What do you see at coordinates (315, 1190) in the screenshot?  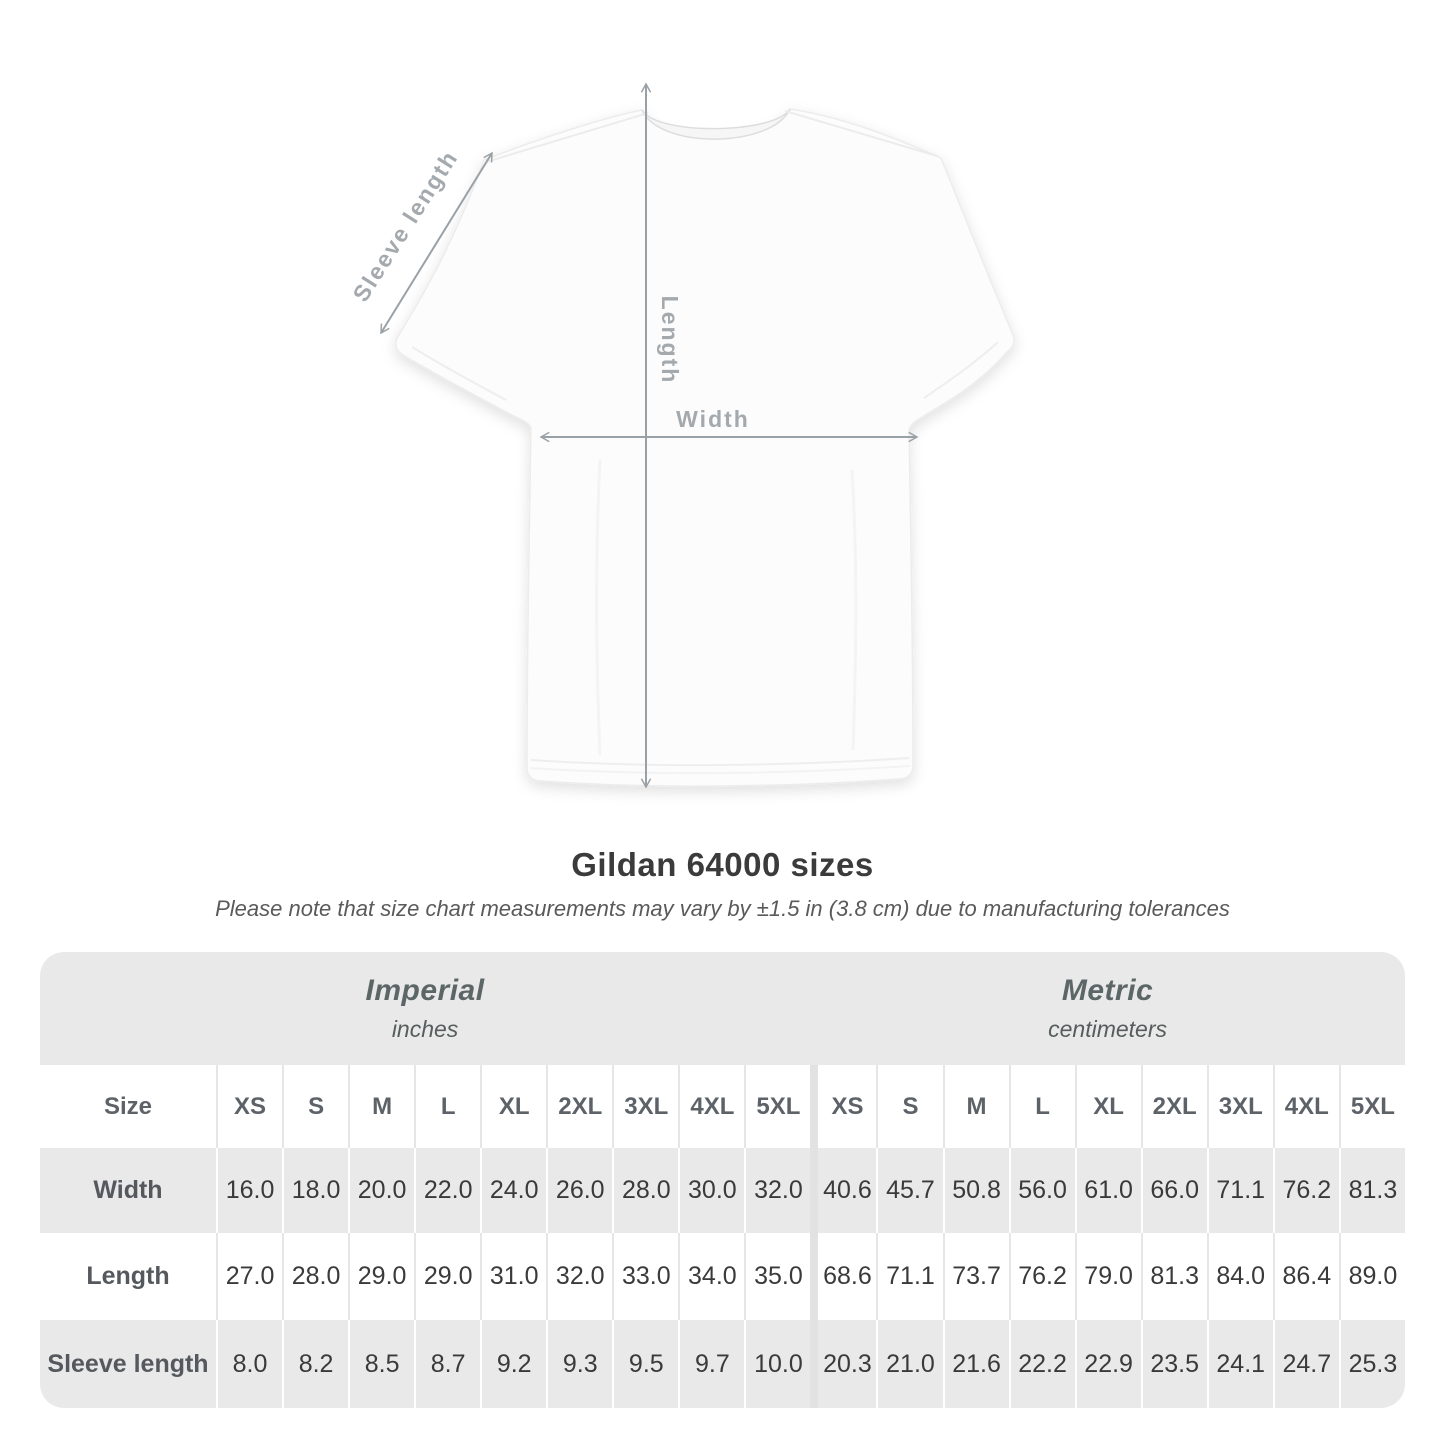 I see `cell: 18.0` at bounding box center [315, 1190].